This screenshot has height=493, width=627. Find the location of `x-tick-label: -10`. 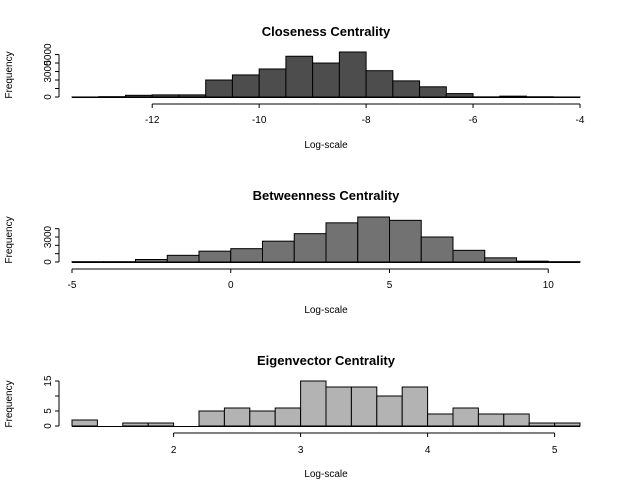

x-tick-label: -10 is located at coordinates (259, 120).